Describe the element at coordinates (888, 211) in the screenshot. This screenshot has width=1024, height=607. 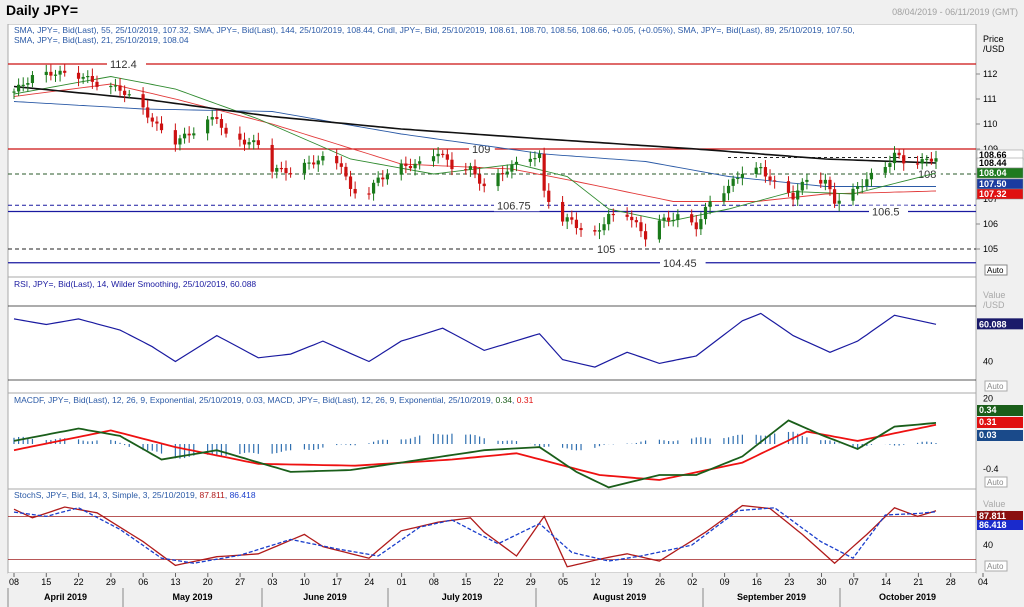
I see `label-106-5-bg` at that location.